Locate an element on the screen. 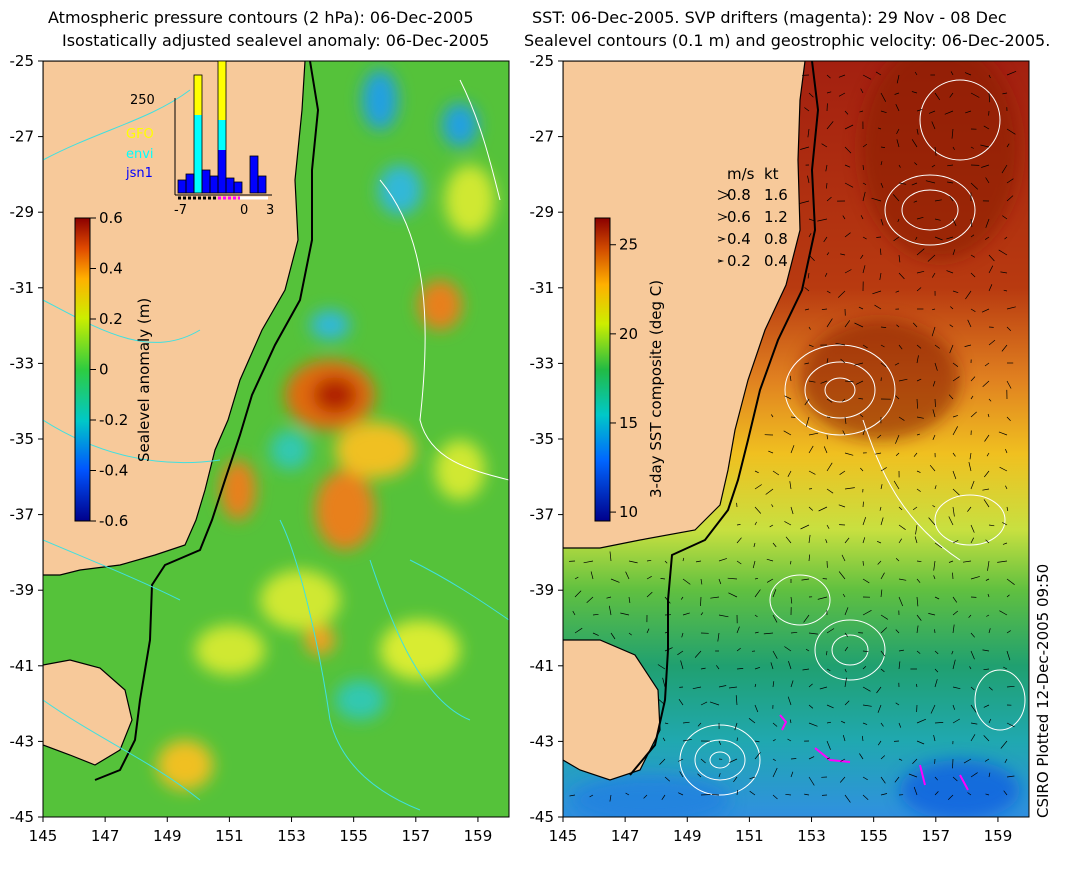 The image size is (1081, 870). speed-arrow-icon is located at coordinates (724, 195).